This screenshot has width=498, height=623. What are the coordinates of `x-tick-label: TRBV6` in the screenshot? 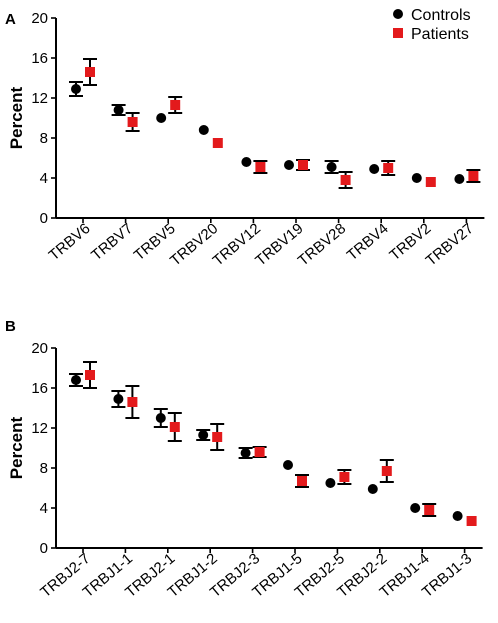 It's located at (70, 242).